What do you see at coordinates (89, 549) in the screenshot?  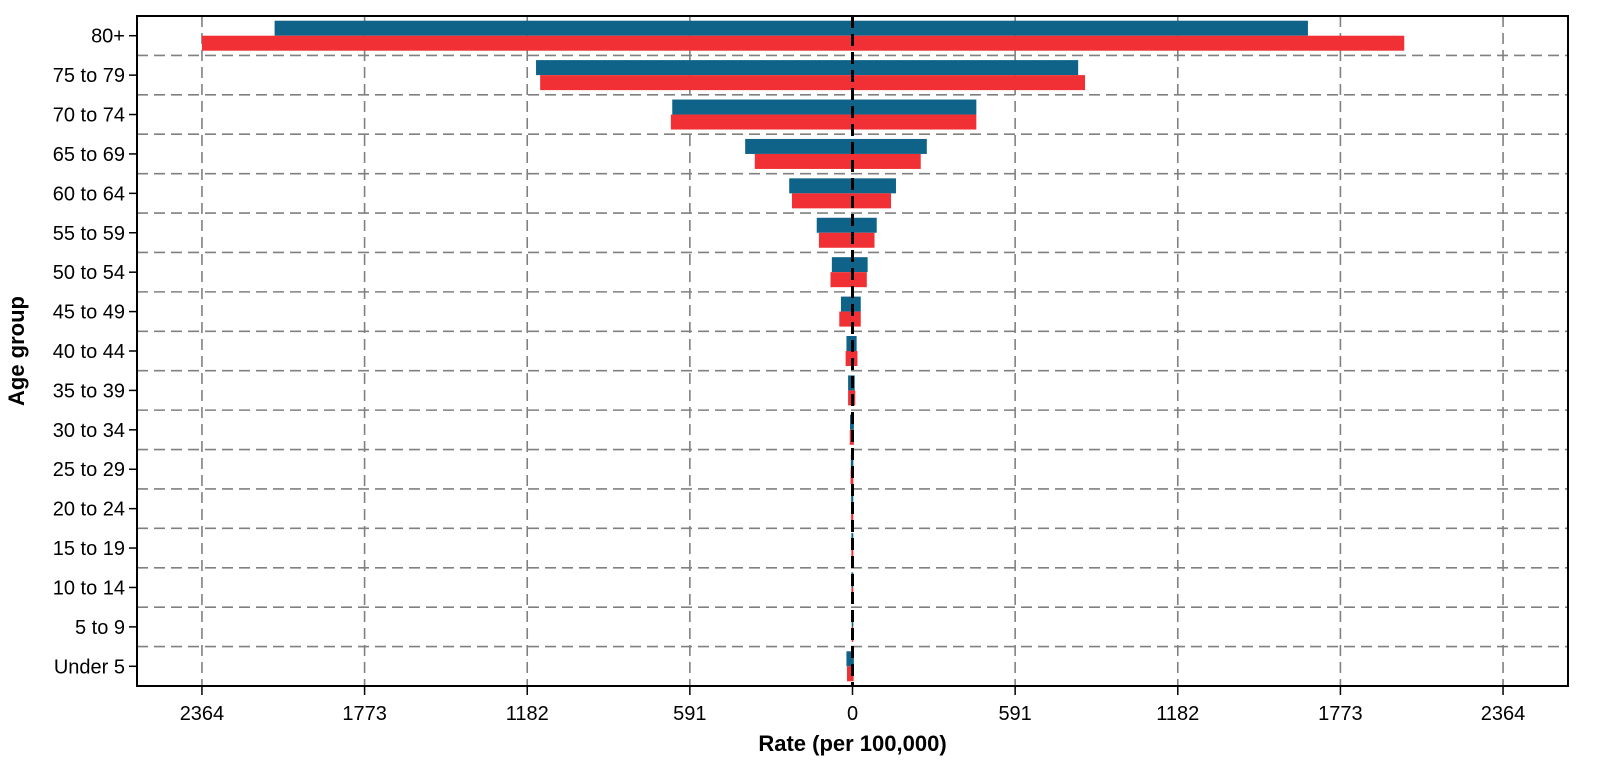 I see `y-tick-label: 15 to 19` at bounding box center [89, 549].